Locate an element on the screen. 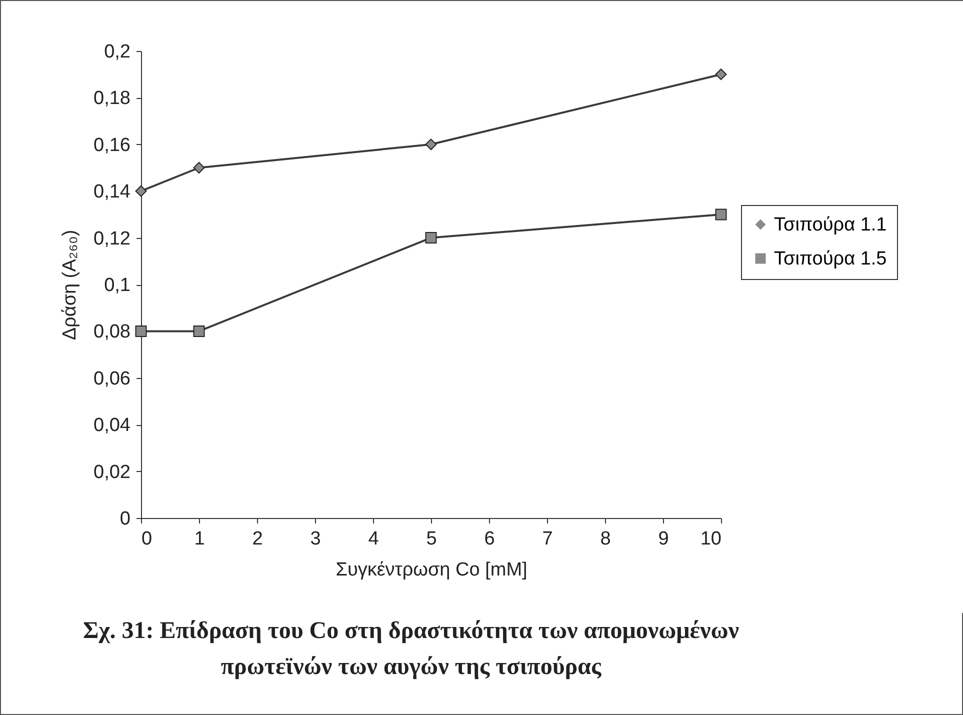  y-tick-label: 0,02 is located at coordinates (112, 472).